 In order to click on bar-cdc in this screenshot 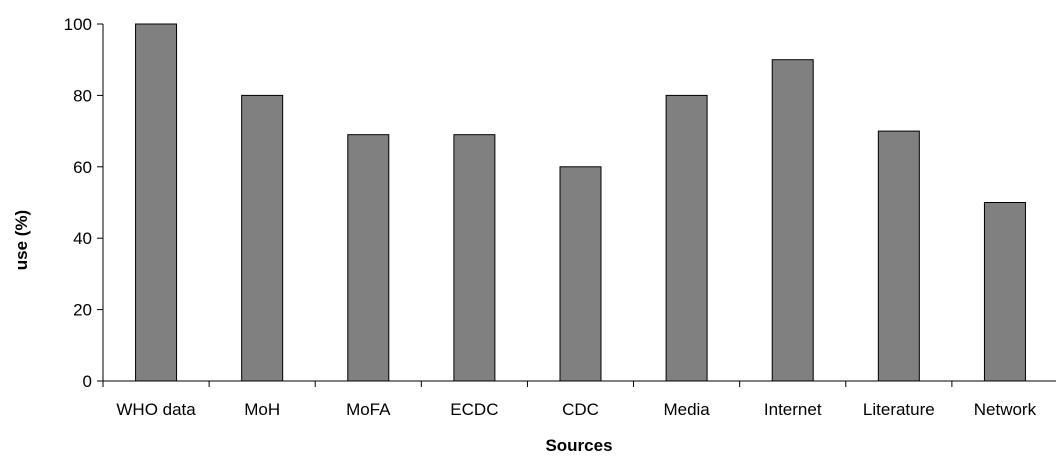, I will do `click(580, 274)`.